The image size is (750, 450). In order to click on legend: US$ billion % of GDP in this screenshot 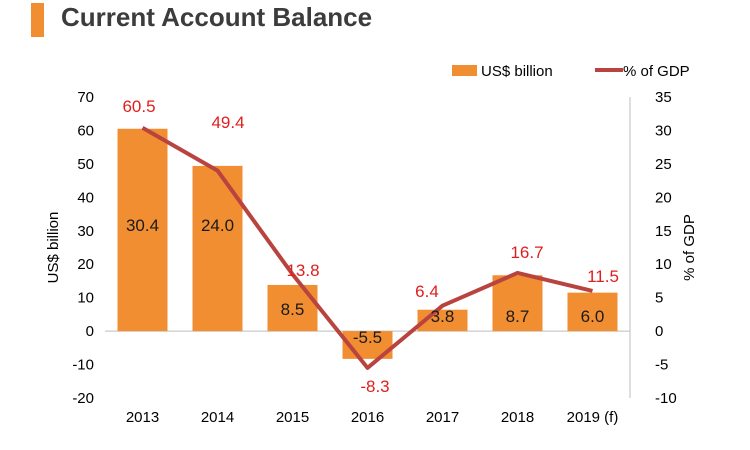, I will do `click(571, 71)`.